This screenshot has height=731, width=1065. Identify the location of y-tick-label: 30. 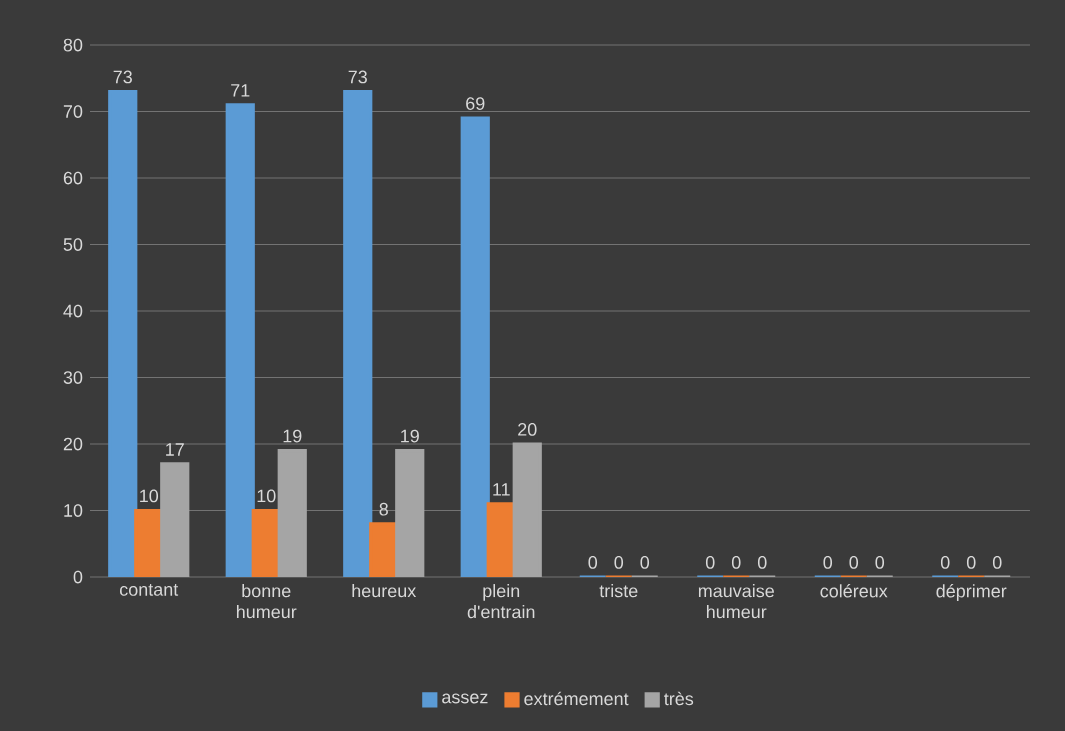
(73, 377).